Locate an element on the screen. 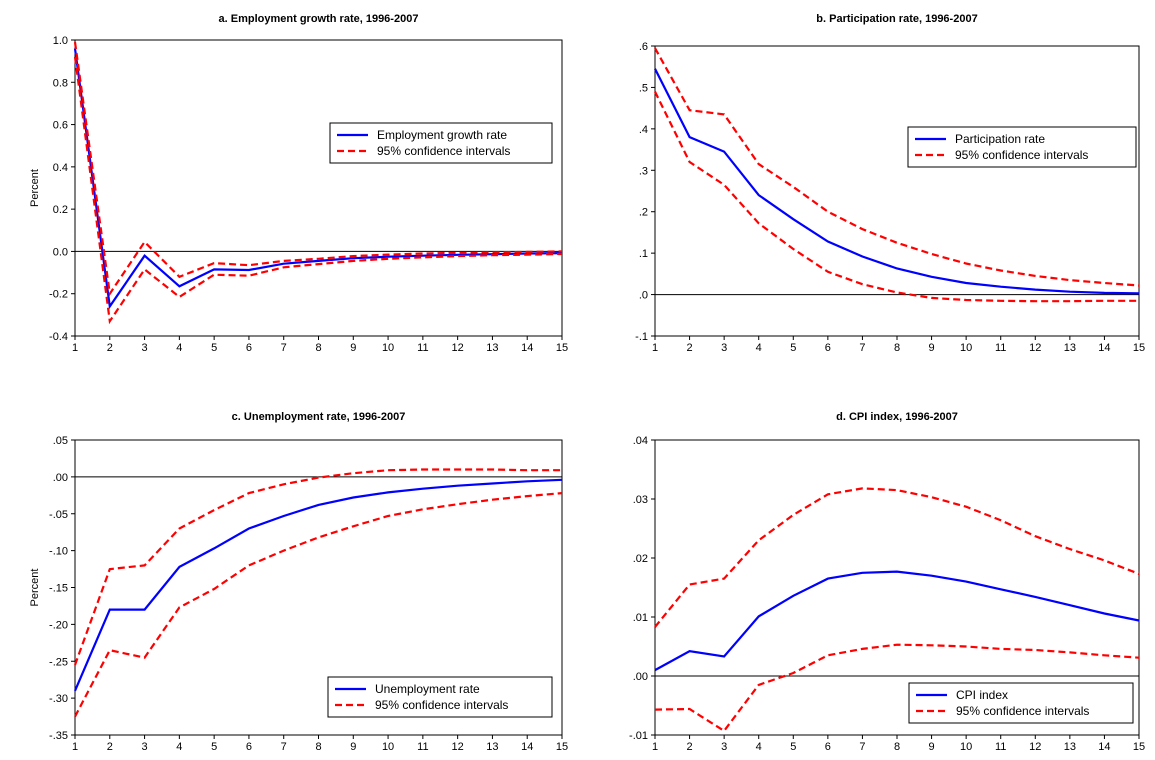  y-tick-label: .2 is located at coordinates (643, 213).